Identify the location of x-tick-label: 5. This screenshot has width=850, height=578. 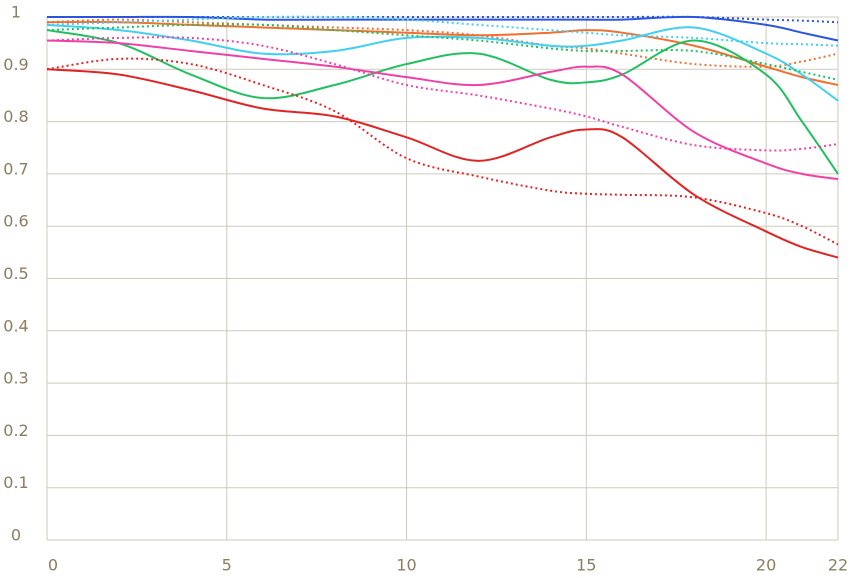
(227, 565).